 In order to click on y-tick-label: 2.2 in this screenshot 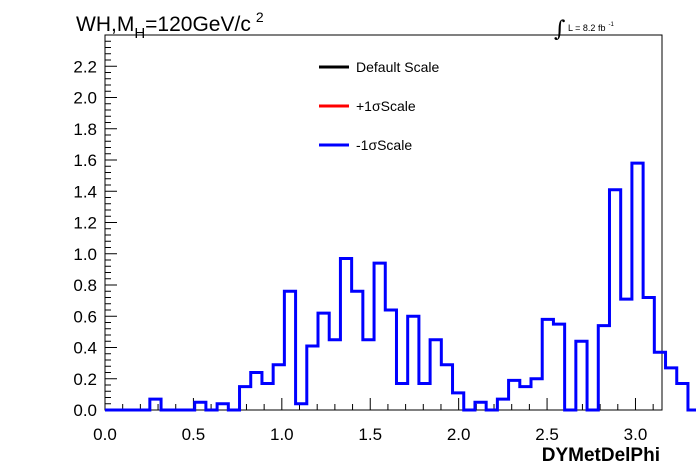, I will do `click(85, 66)`.